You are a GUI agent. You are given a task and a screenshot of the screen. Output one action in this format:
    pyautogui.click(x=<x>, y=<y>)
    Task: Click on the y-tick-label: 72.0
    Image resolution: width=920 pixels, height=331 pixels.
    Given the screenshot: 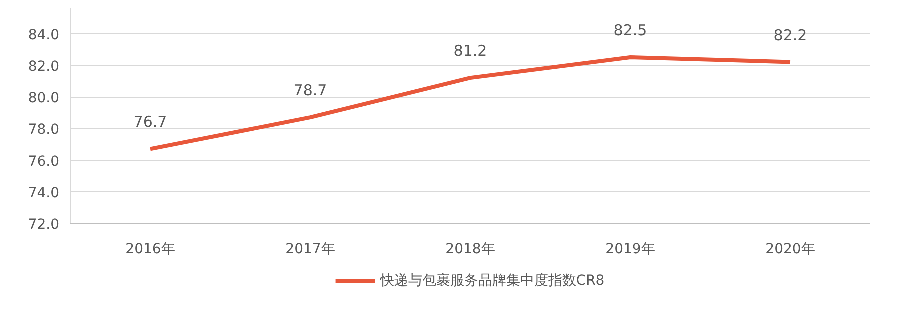 What is the action you would take?
    pyautogui.click(x=44, y=225)
    